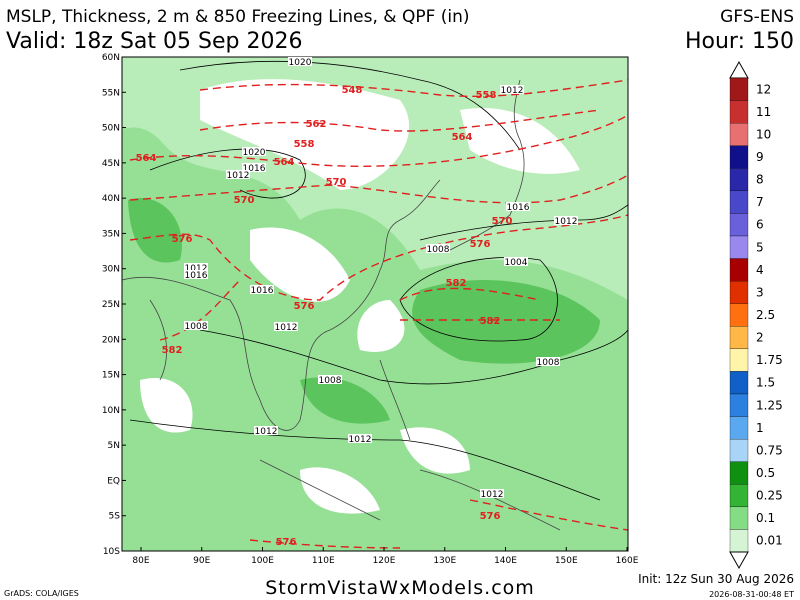 The width and height of the screenshot is (800, 600). What do you see at coordinates (763, 112) in the screenshot?
I see `colorbar-label: 11` at bounding box center [763, 112].